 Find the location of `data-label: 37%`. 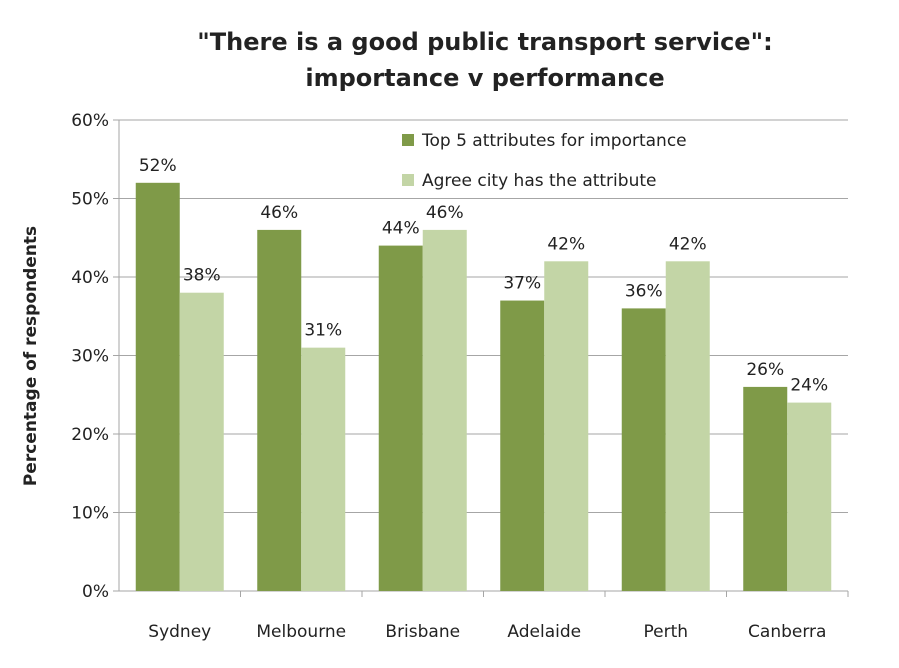

data-label: 37% is located at coordinates (522, 284).